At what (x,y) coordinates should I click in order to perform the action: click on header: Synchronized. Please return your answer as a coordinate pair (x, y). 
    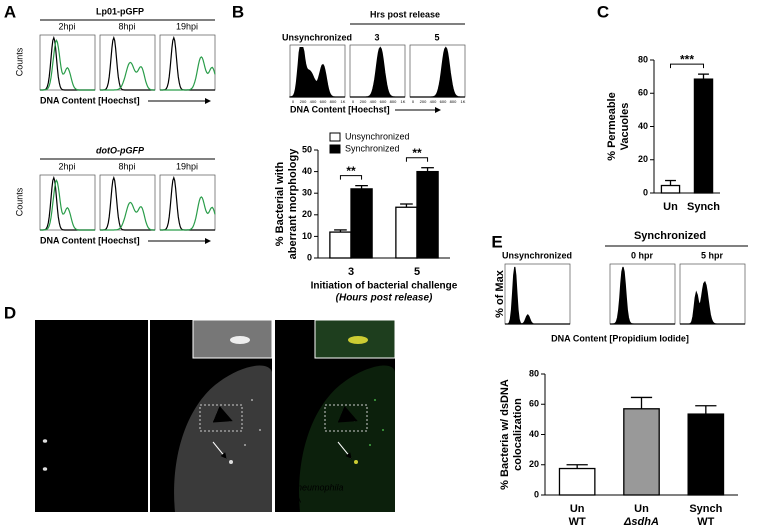
    Looking at the image, I should click on (670, 236).